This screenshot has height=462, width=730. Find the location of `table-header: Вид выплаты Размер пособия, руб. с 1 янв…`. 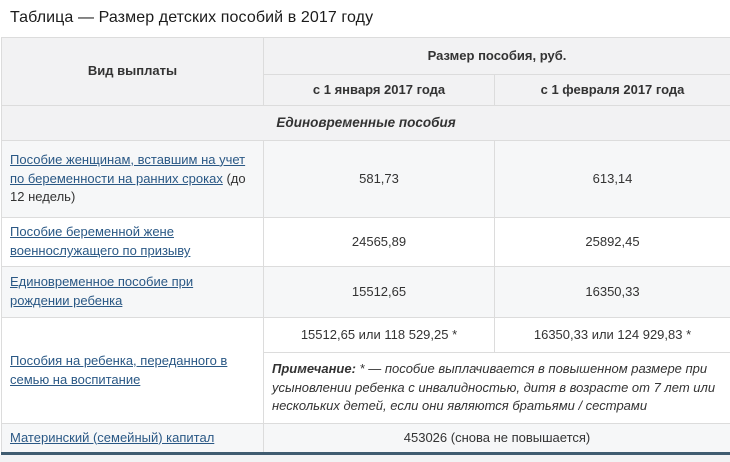

table-header: Вид выплаты Размер пособия, руб. с 1 янв… is located at coordinates (365, 71).